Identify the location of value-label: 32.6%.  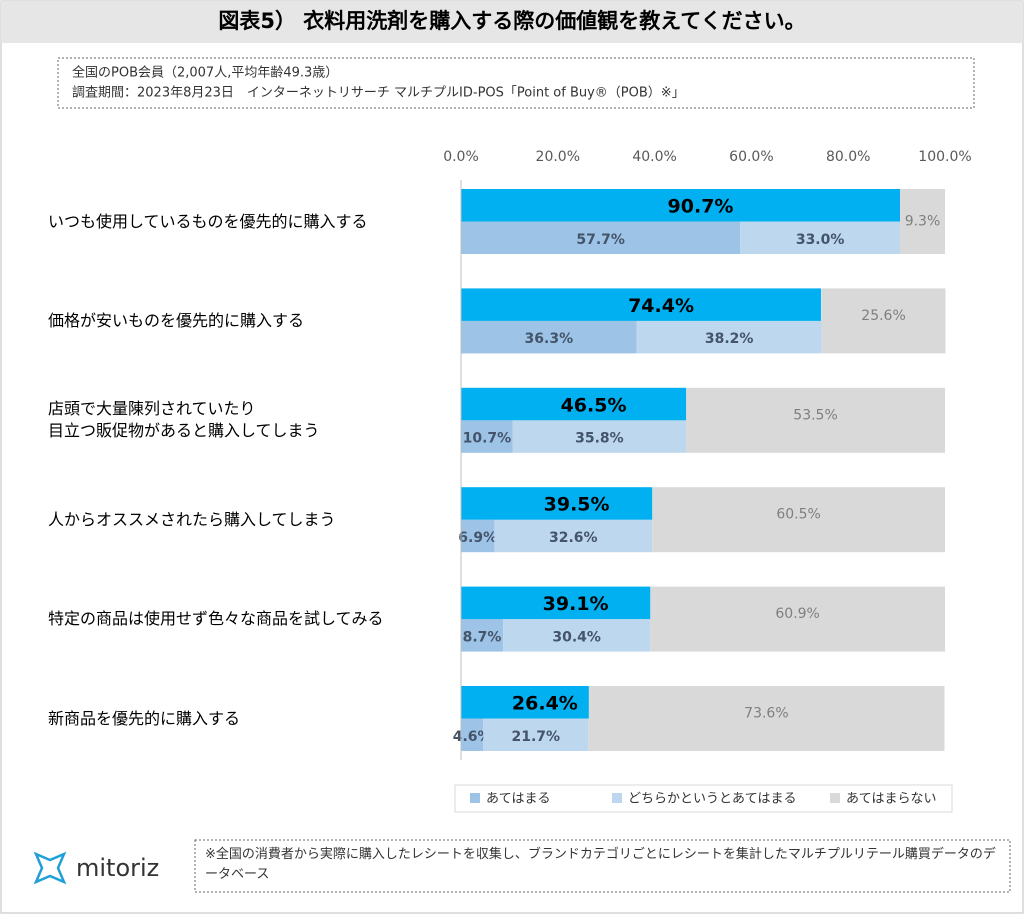
(573, 538).